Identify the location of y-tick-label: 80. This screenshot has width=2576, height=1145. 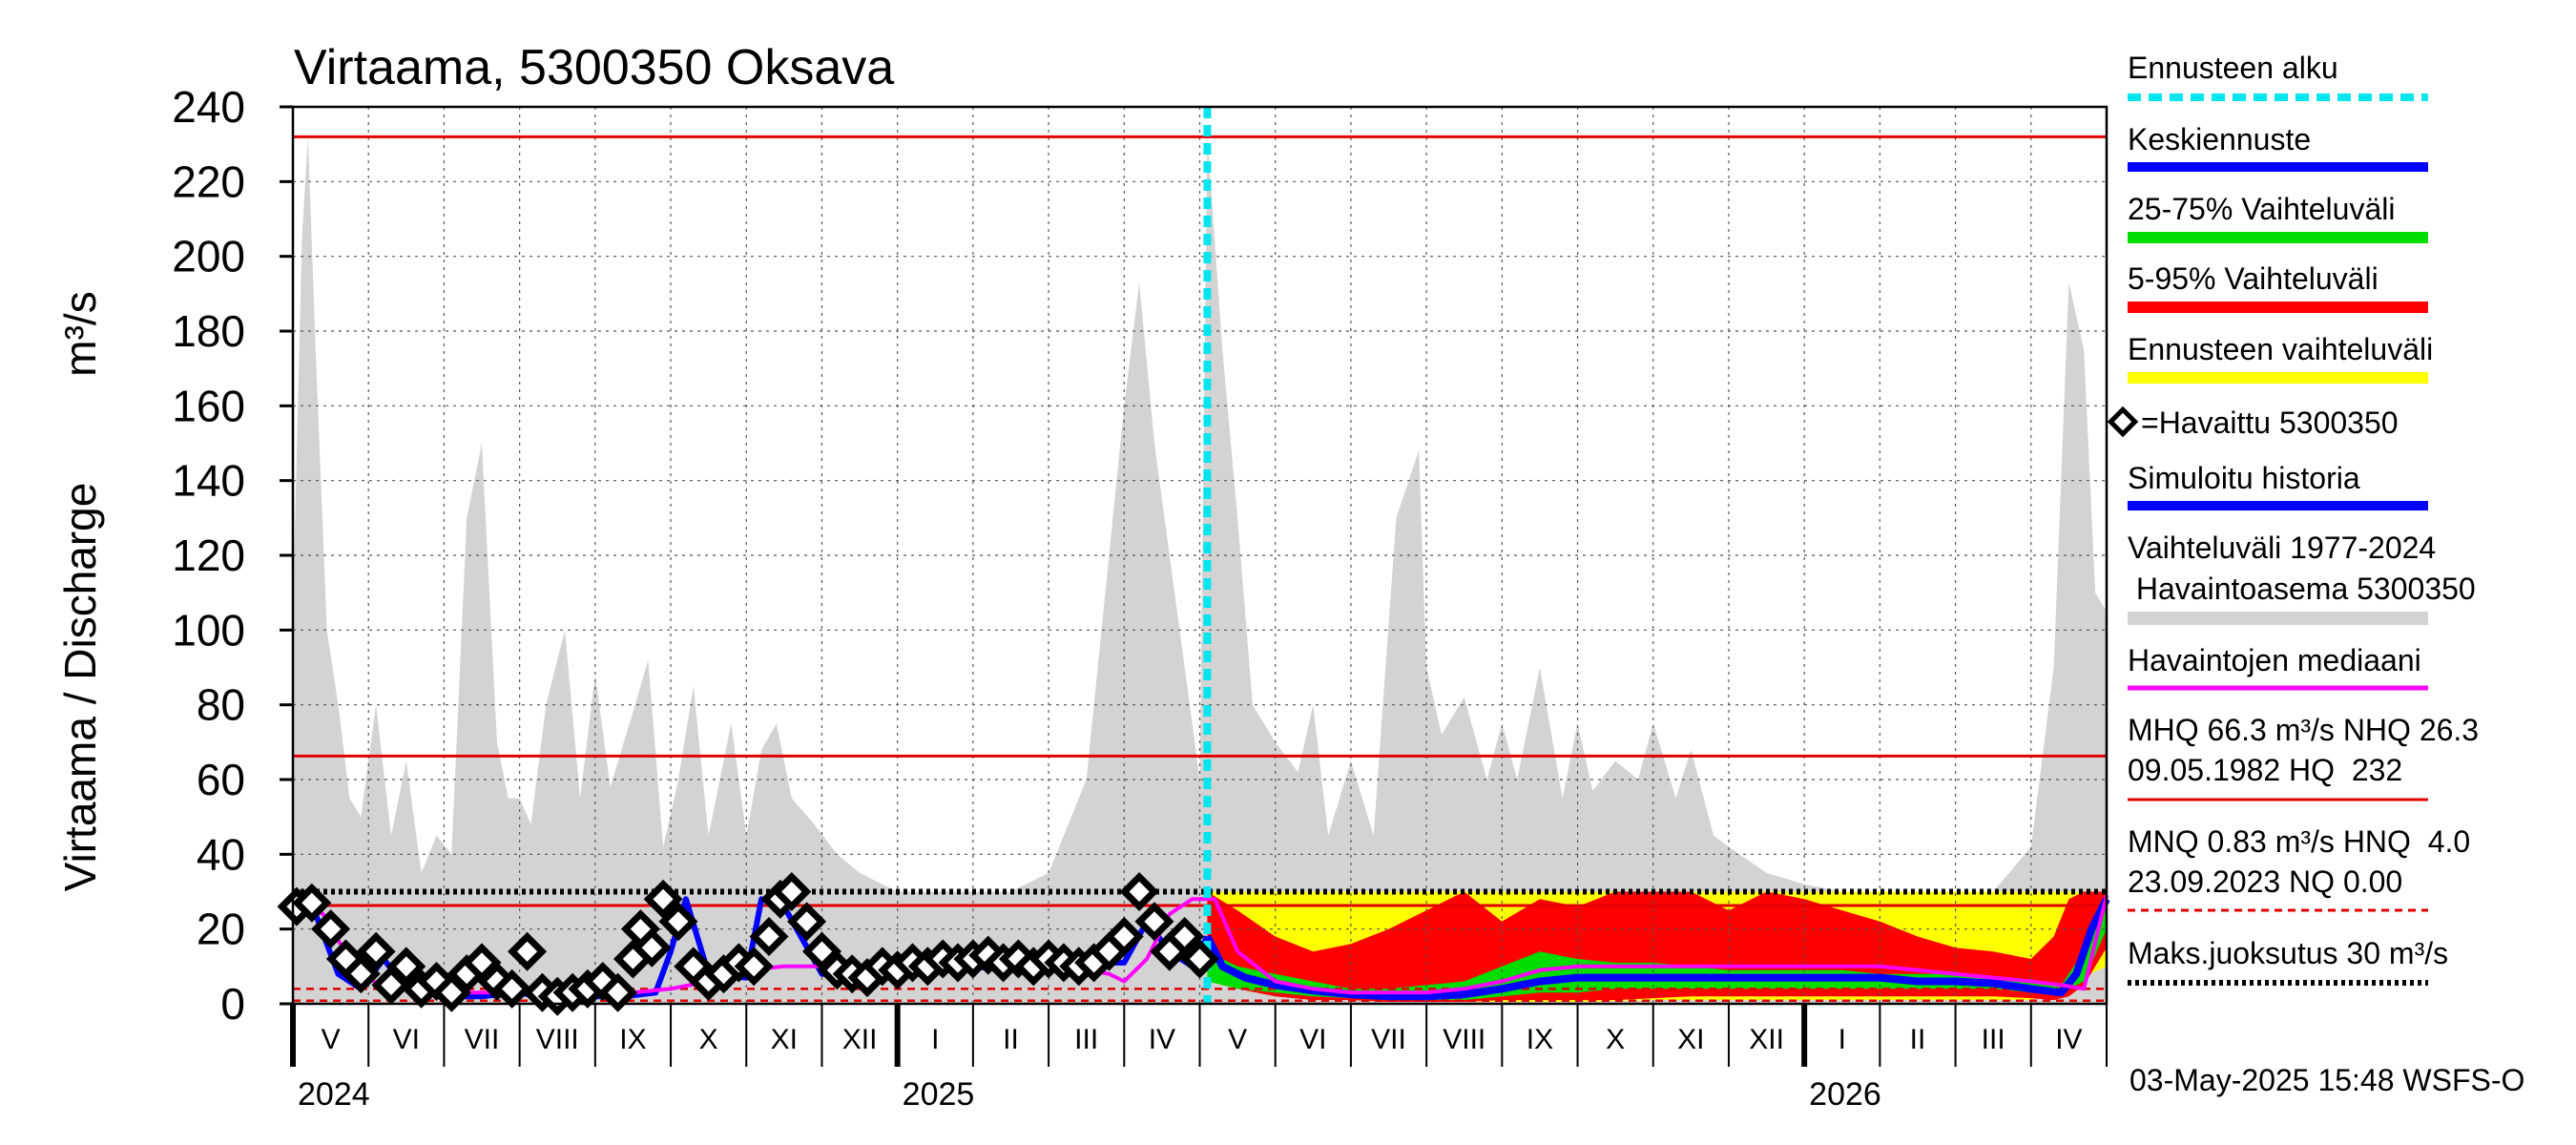
(221, 705).